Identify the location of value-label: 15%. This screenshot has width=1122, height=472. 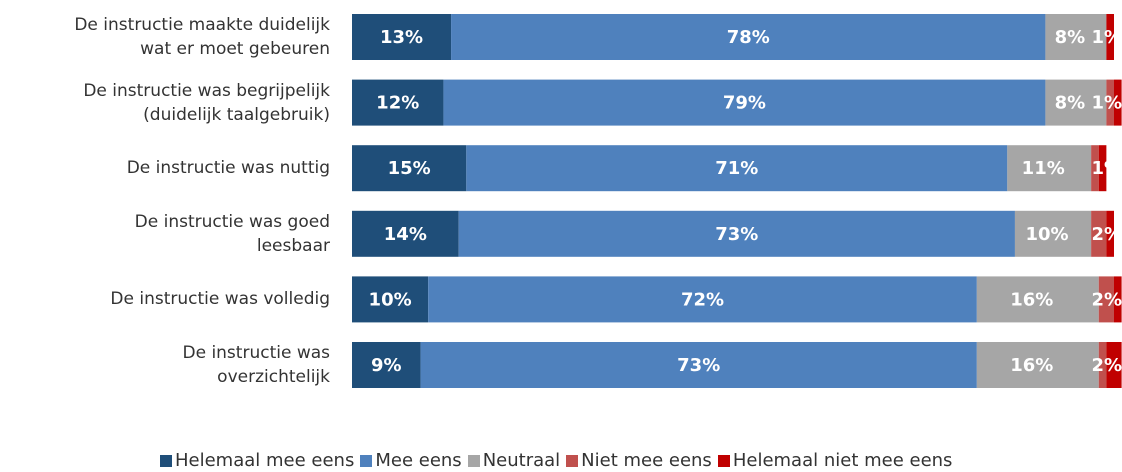
(409, 168).